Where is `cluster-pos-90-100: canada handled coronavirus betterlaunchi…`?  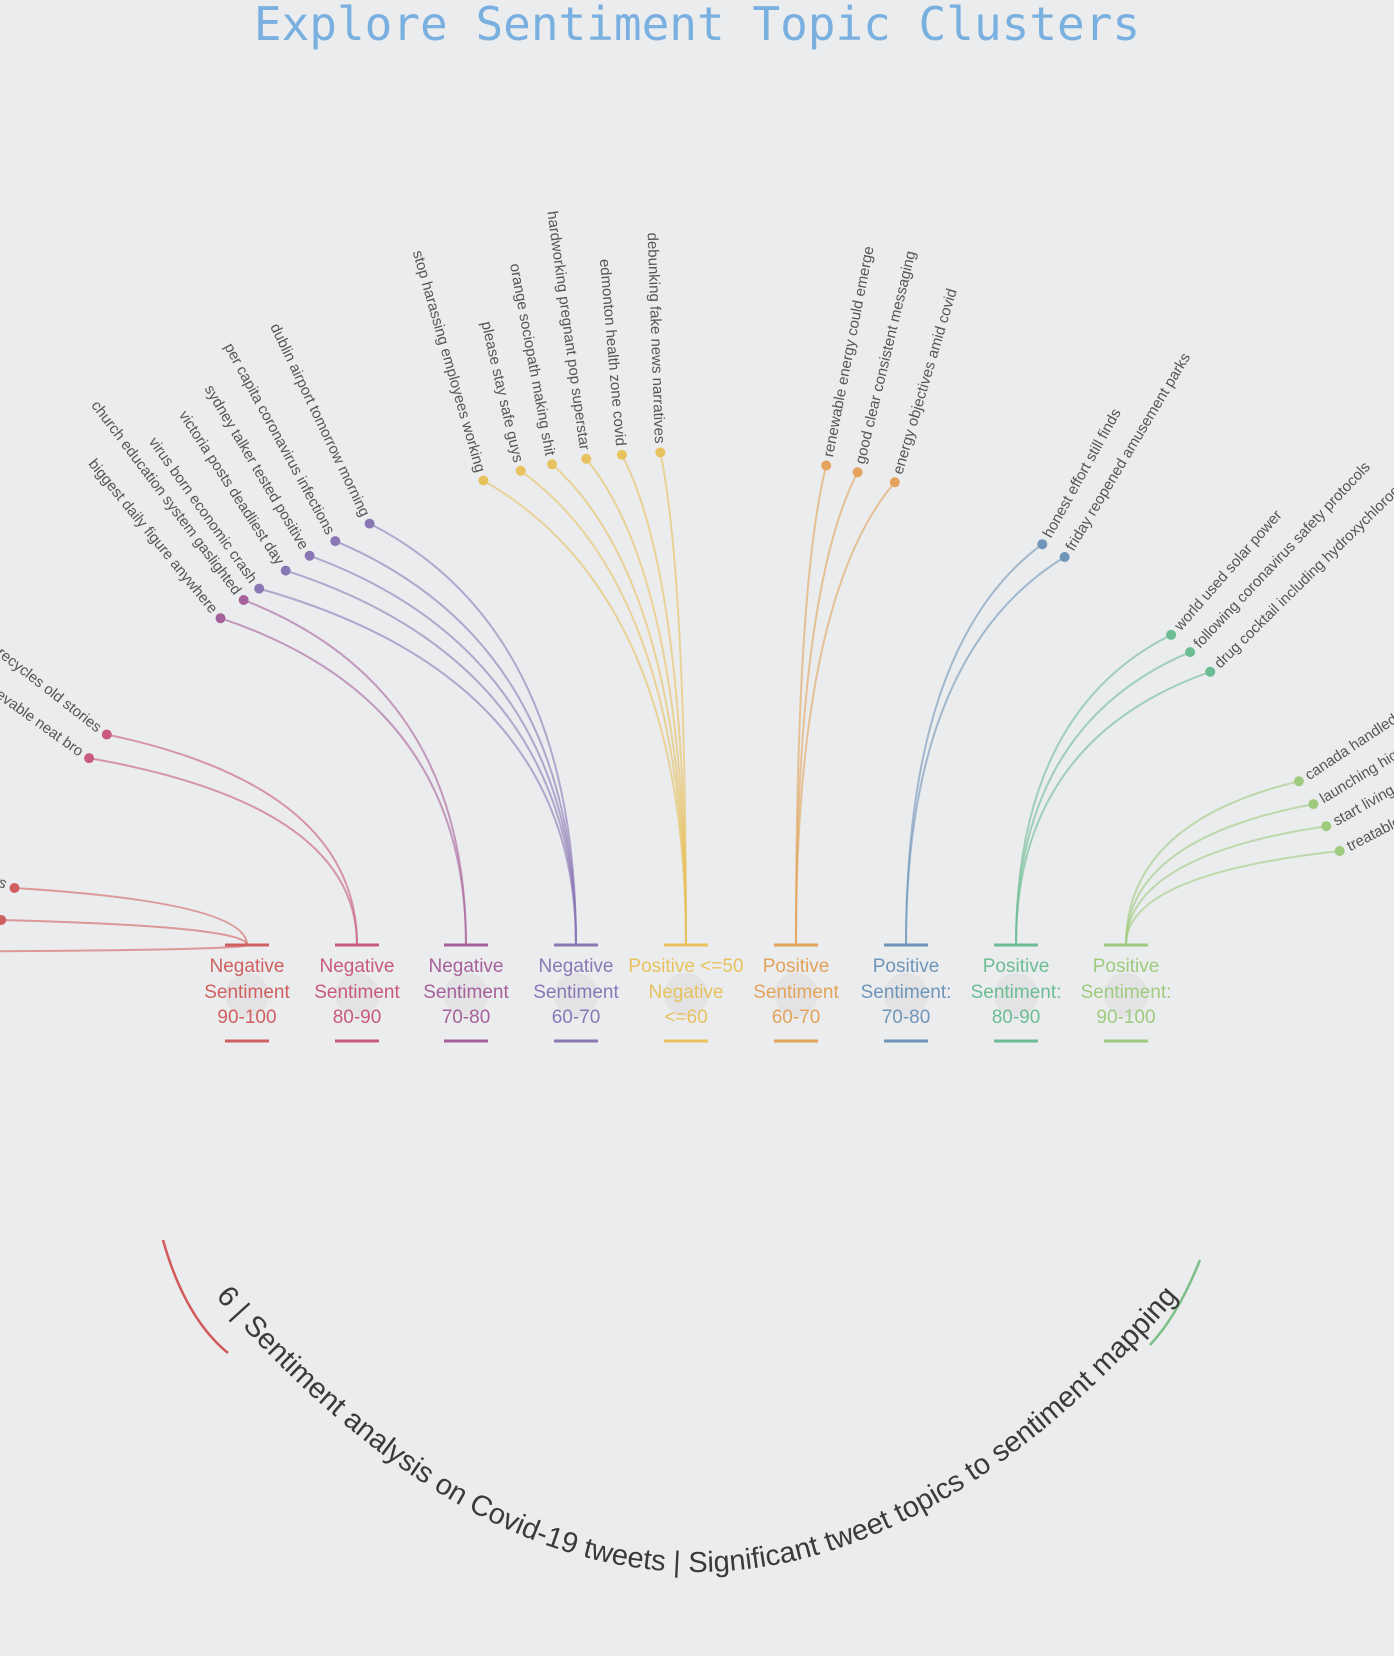
cluster-pos-90-100: canada handled coronavirus betterlaunchi… is located at coordinates (1237, 842).